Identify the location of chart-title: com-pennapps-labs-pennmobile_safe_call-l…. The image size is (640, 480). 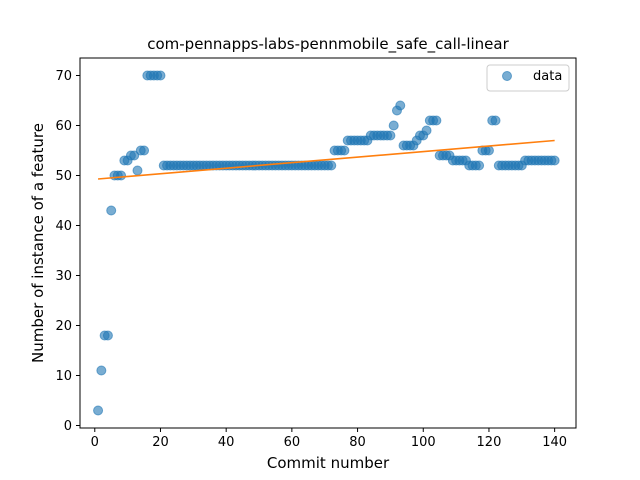
(328, 44).